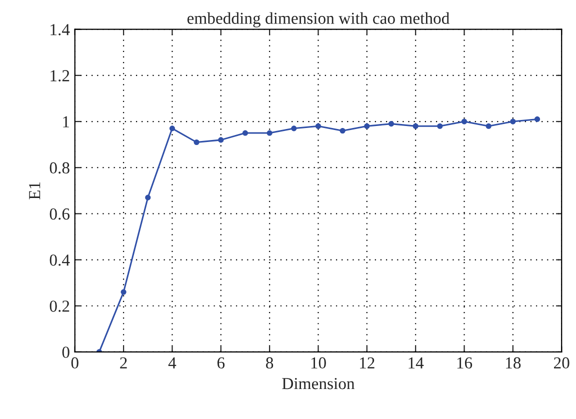 The height and width of the screenshot is (419, 576). Describe the element at coordinates (270, 363) in the screenshot. I see `x-tick-label: 8` at that location.